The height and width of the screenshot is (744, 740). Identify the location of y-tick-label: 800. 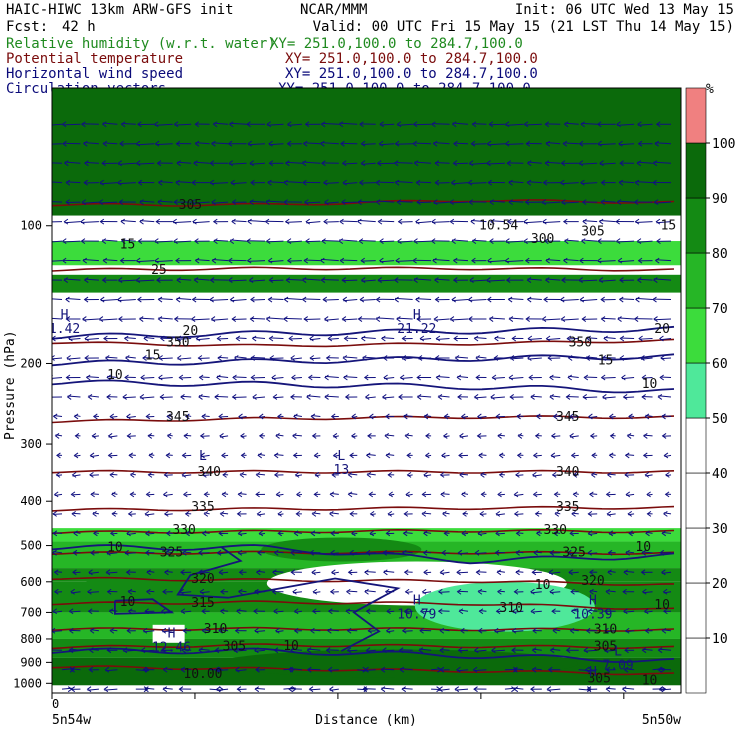
(31, 639).